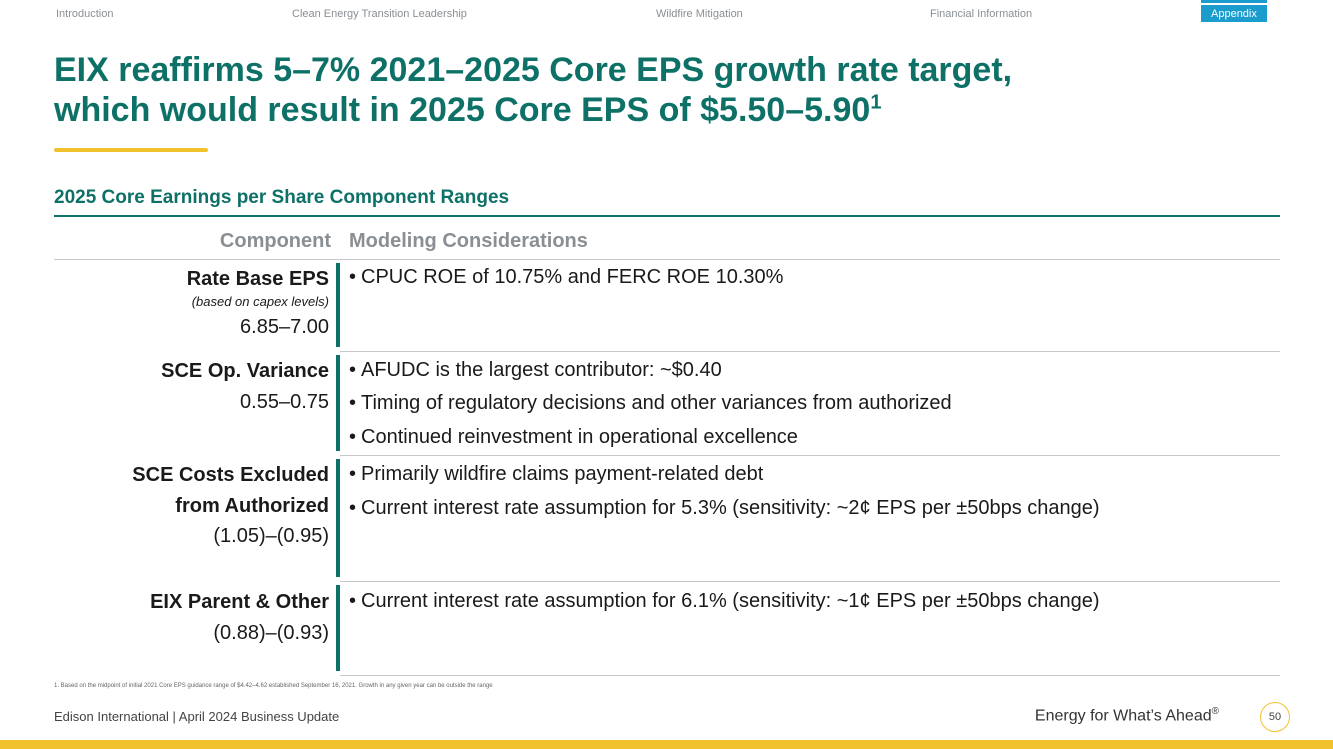 This screenshot has width=1333, height=749. I want to click on bullet-item: • CPUC ROE of 10.75% and FERC ROE 10.30%, so click(566, 277).